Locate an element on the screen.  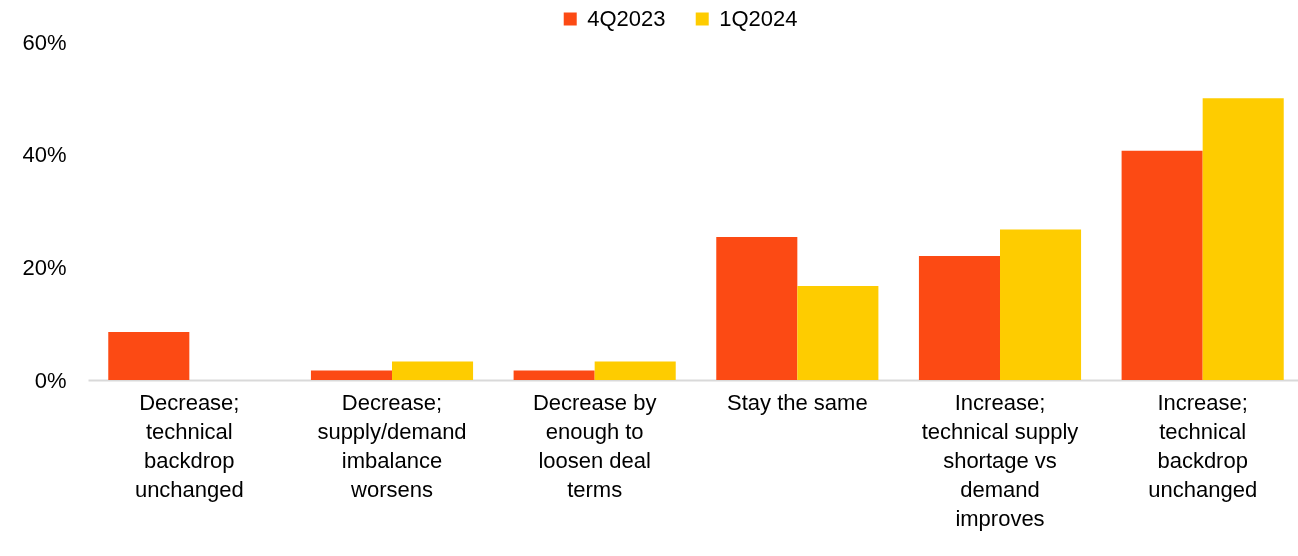
y-tick-label: 0% is located at coordinates (50, 380).